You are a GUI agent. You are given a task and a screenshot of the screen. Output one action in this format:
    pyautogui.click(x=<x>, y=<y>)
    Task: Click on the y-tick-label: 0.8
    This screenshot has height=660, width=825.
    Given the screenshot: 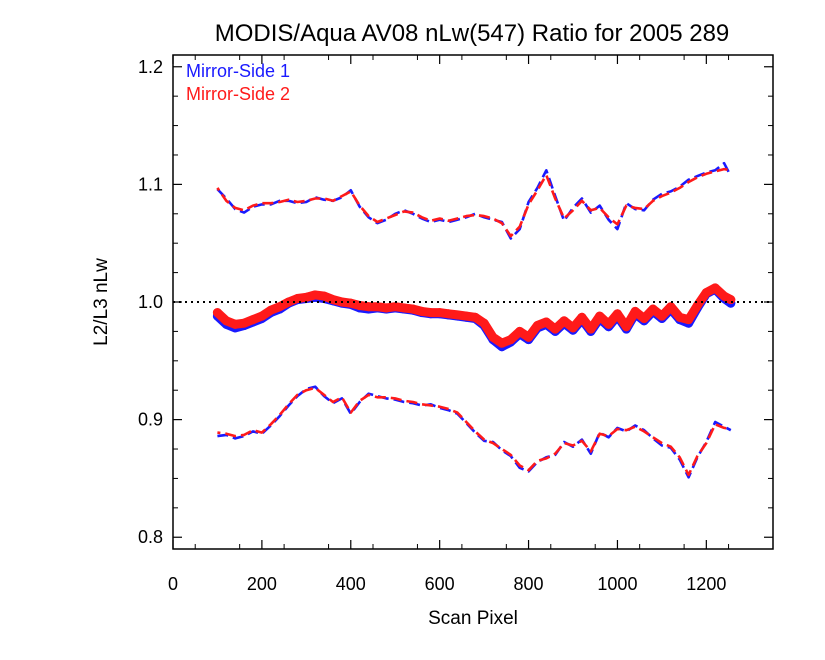 What is the action you would take?
    pyautogui.click(x=150, y=537)
    